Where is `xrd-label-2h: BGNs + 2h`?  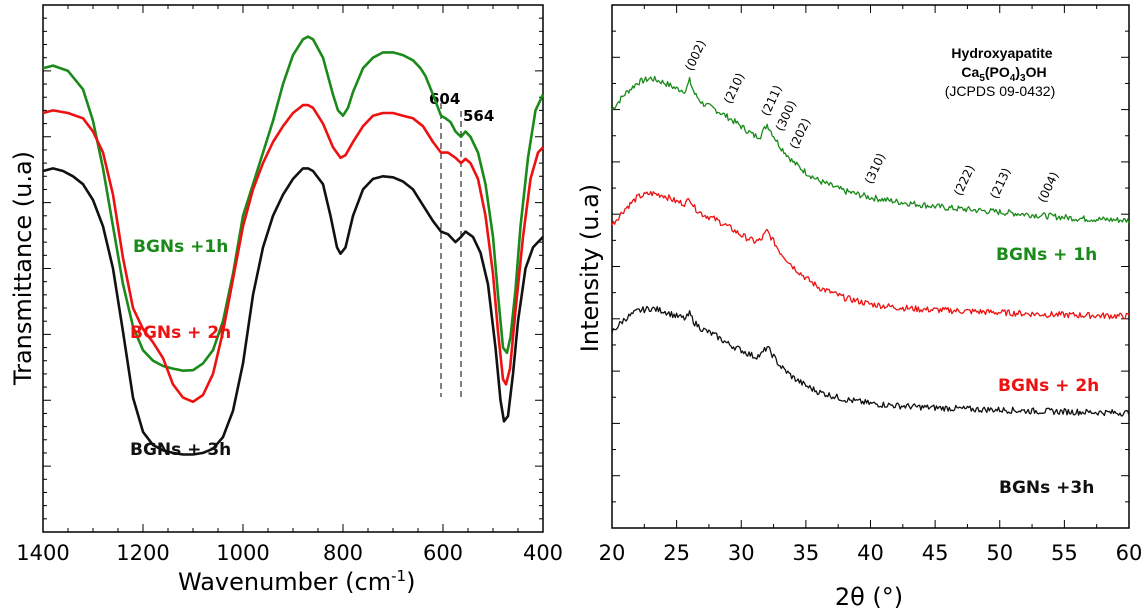
xrd-label-2h: BGNs + 2h is located at coordinates (1048, 386).